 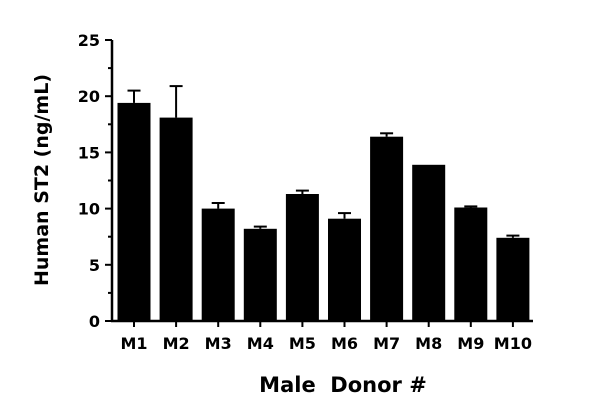 What do you see at coordinates (176, 219) in the screenshot?
I see `bar-m2` at bounding box center [176, 219].